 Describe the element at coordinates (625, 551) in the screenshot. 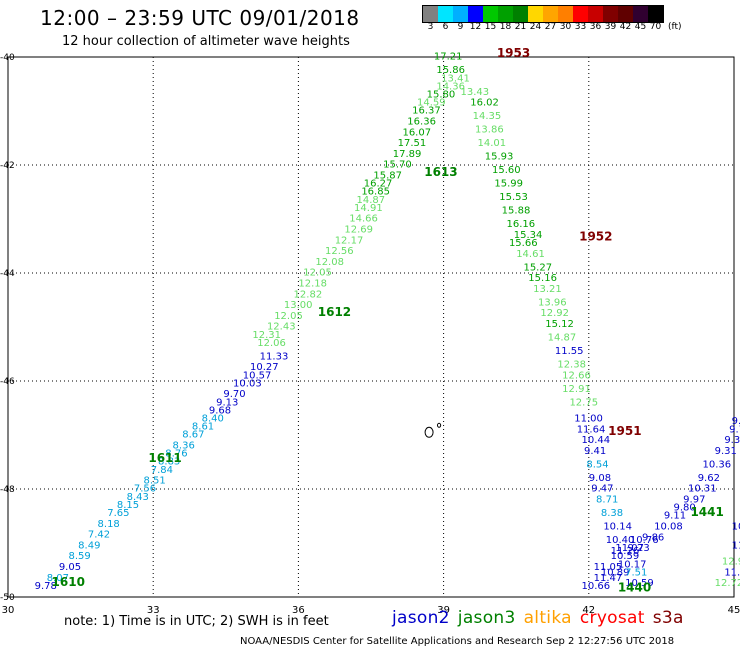

I see `swh-value-label: 11.26` at that location.